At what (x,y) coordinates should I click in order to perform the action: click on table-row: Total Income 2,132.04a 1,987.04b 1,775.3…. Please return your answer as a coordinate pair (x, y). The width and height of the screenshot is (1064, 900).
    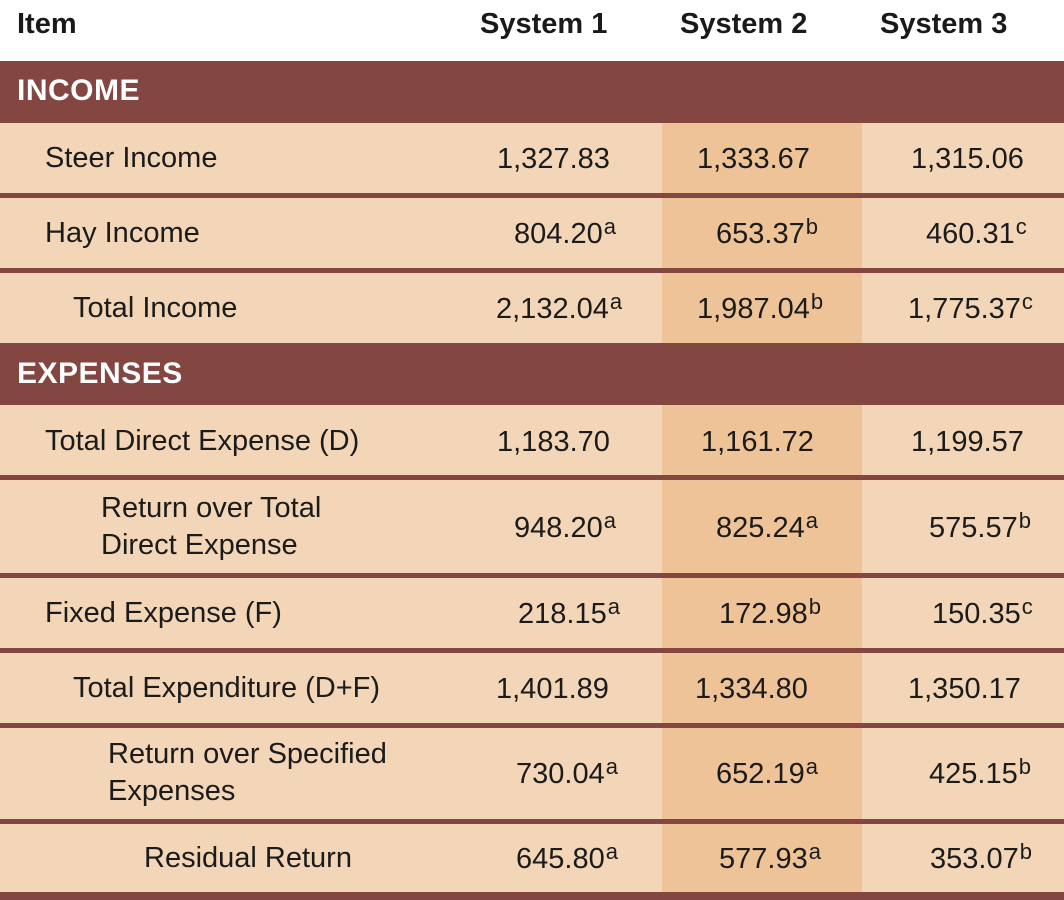
    Looking at the image, I should click on (532, 308).